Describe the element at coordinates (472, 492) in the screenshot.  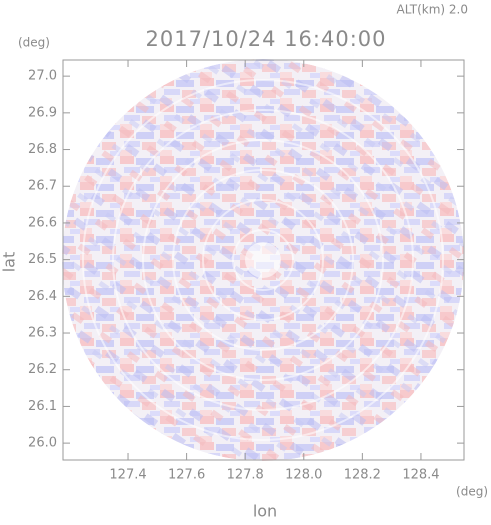
I see `x-unit: (deg)` at that location.